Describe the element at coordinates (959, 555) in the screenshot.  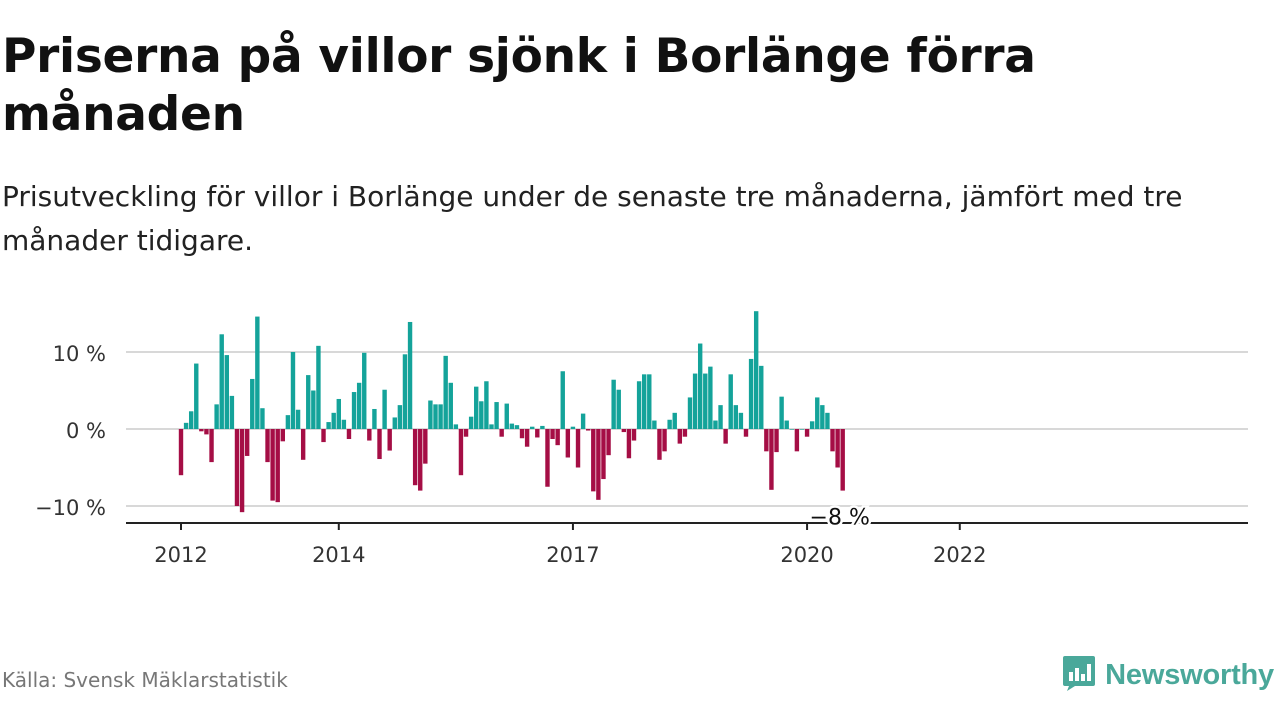
I see `x-tick-label: 2022` at that location.